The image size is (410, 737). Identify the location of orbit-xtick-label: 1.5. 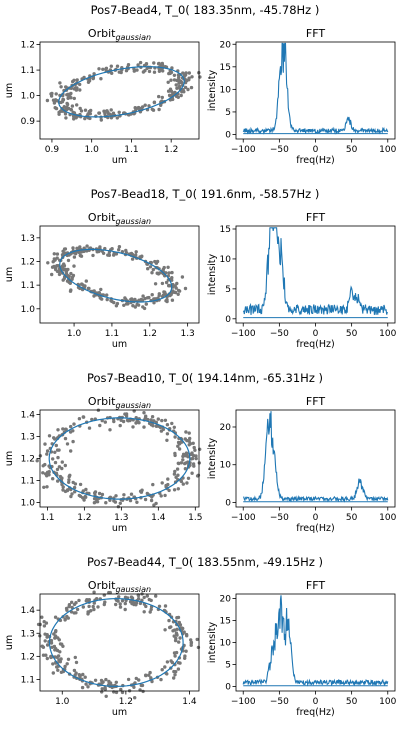
(195, 518).